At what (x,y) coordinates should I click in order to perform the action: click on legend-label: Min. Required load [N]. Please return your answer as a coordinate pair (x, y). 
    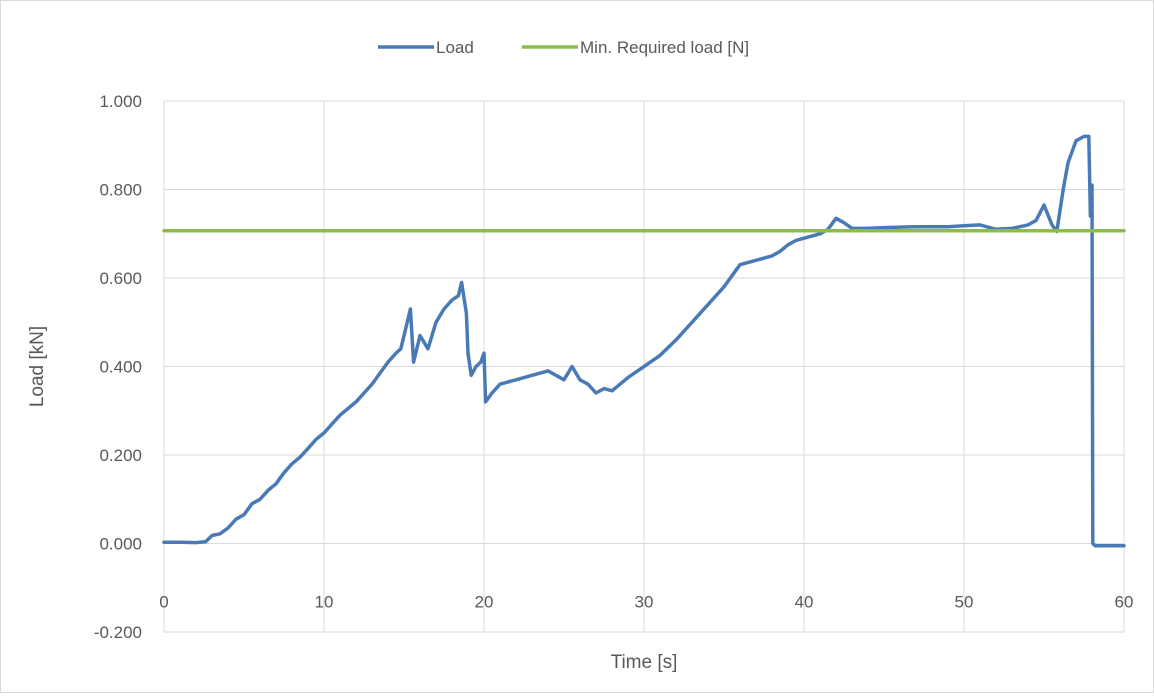
    Looking at the image, I should click on (664, 47).